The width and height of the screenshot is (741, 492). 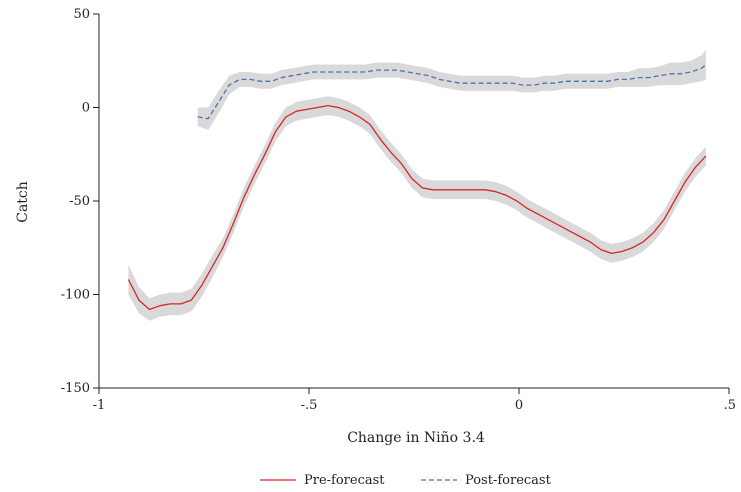 I want to click on x-ticks: -1 -.5 0 .5, so click(x=414, y=400).